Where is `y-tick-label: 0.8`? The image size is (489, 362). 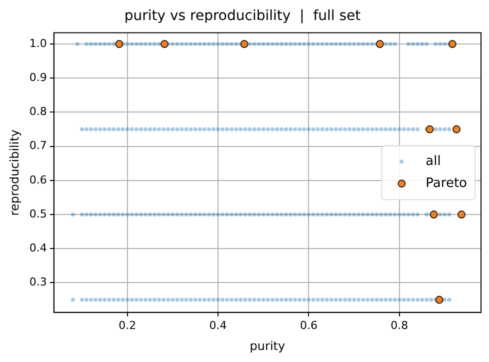 y-tick-label: 0.8 is located at coordinates (38, 111).